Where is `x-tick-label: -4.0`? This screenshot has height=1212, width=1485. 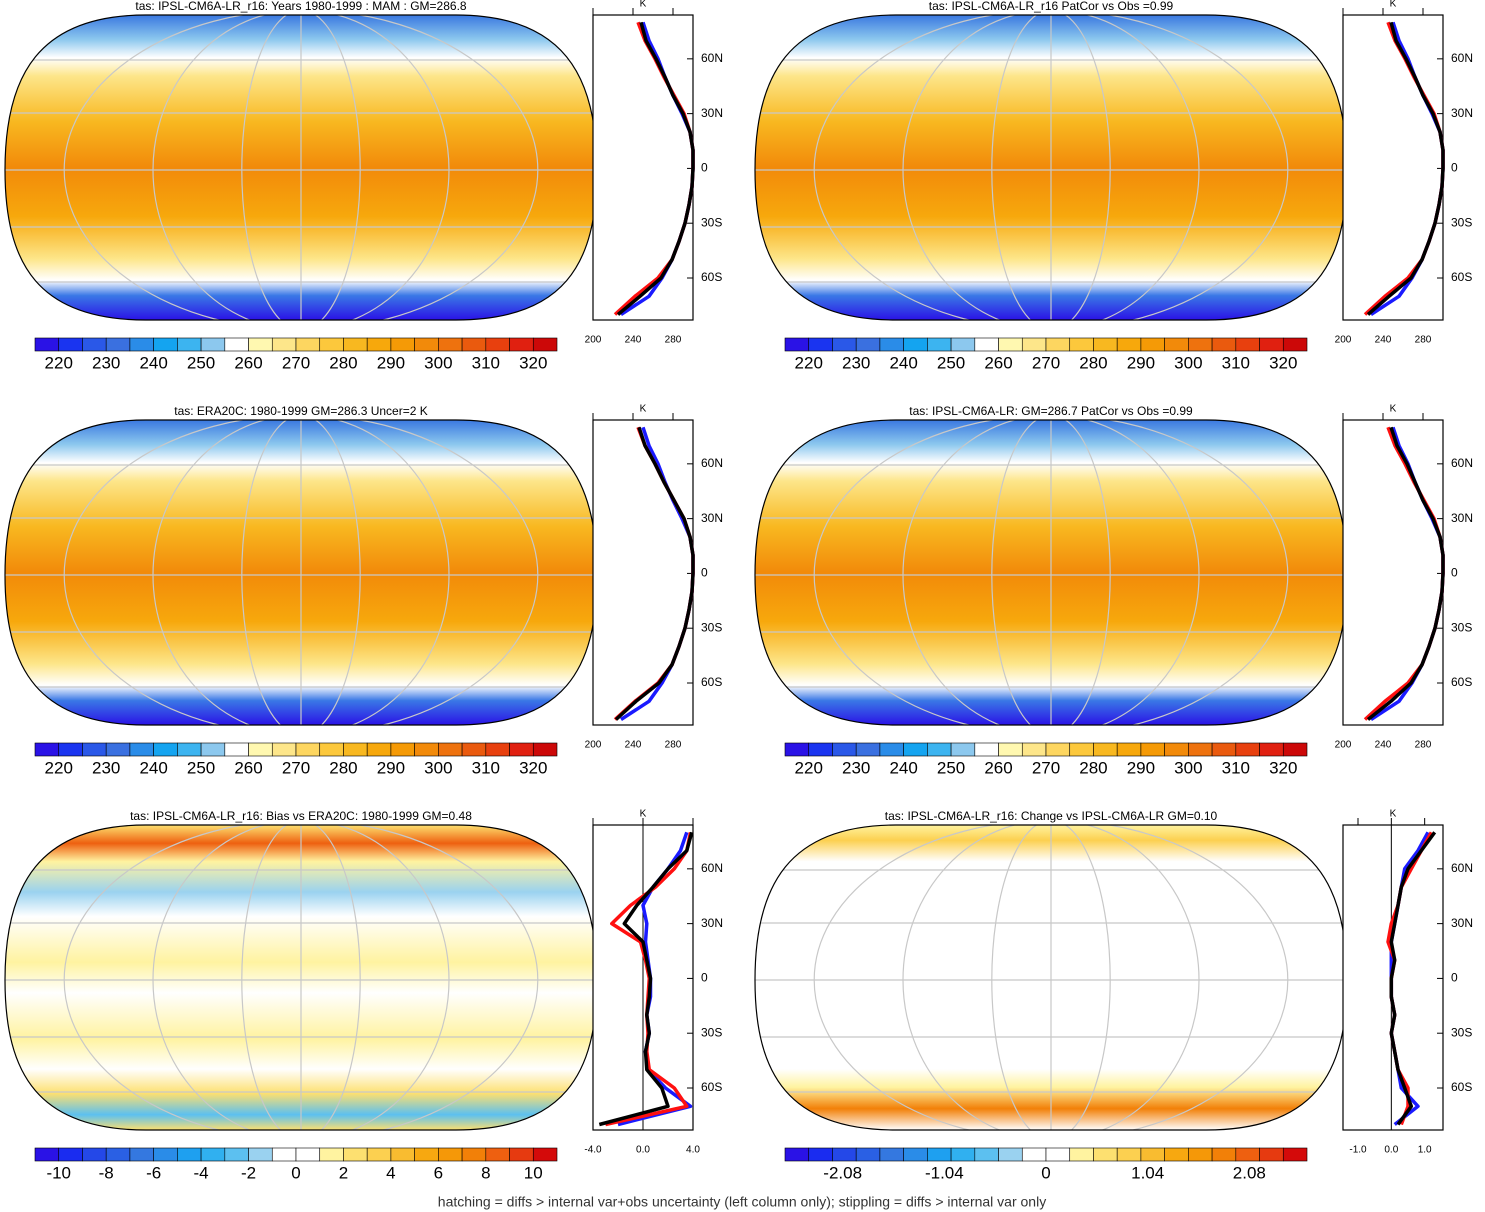
x-tick-label: -4.0 is located at coordinates (593, 1150).